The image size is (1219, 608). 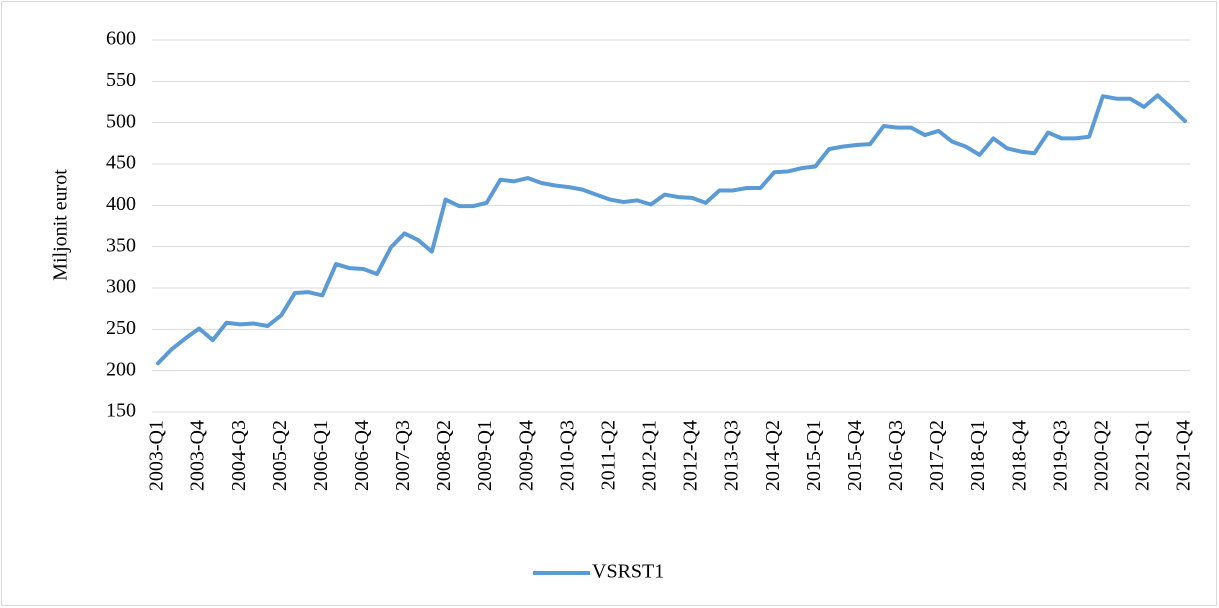 I want to click on x-tick-label: 2016-Q3, so click(x=896, y=455).